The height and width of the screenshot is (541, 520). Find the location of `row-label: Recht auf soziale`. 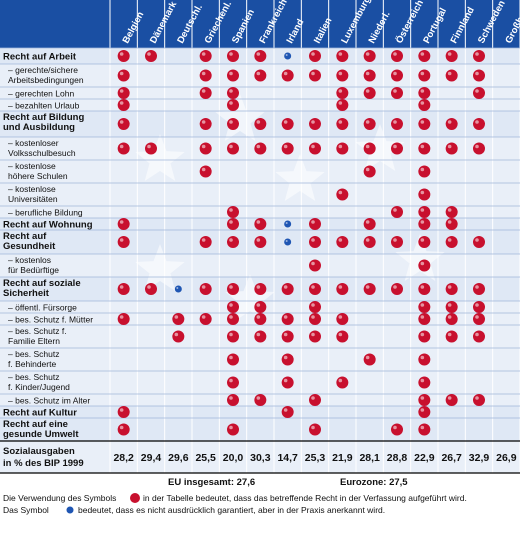

row-label: Recht auf soziale is located at coordinates (42, 283).